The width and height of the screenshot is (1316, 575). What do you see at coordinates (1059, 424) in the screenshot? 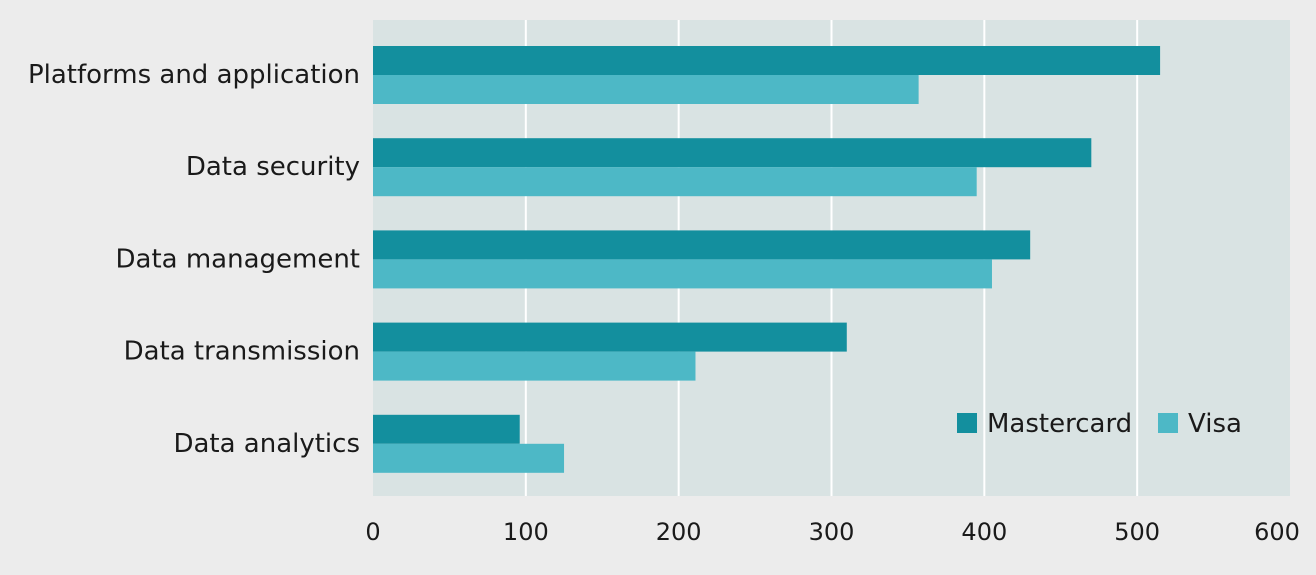
I see `legend-label-mastercard: Mastercard` at bounding box center [1059, 424].